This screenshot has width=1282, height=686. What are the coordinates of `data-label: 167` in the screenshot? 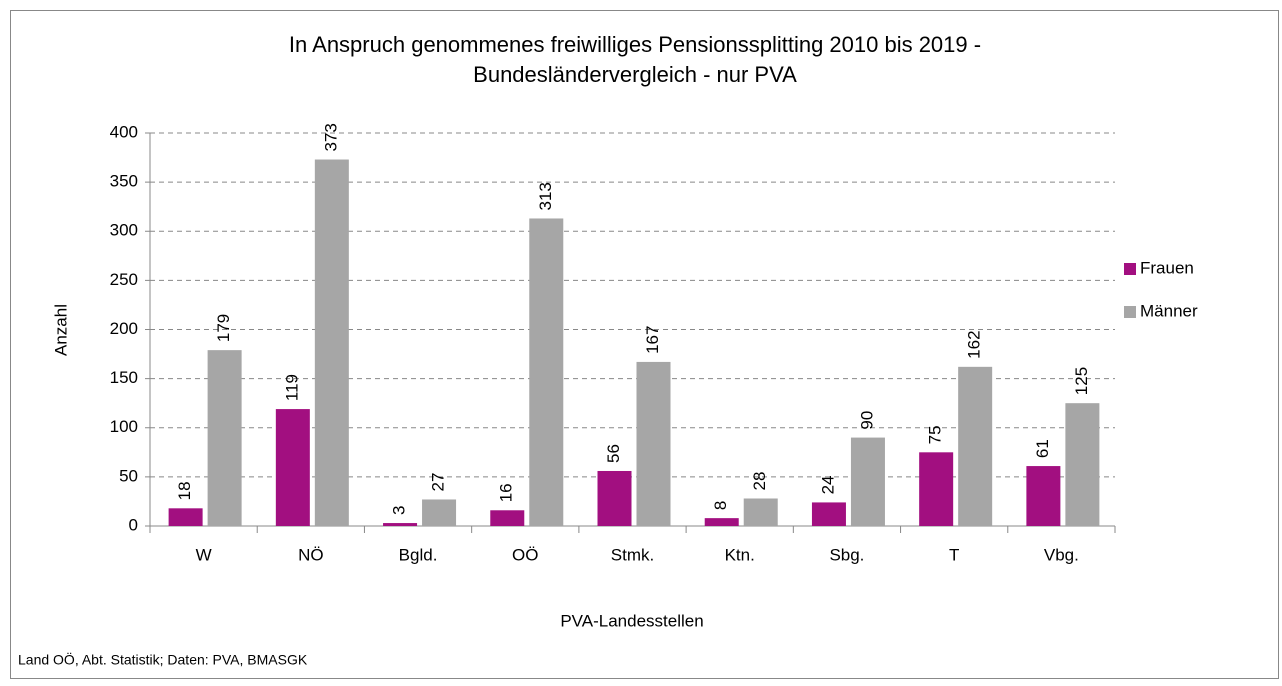 It's located at (652, 340).